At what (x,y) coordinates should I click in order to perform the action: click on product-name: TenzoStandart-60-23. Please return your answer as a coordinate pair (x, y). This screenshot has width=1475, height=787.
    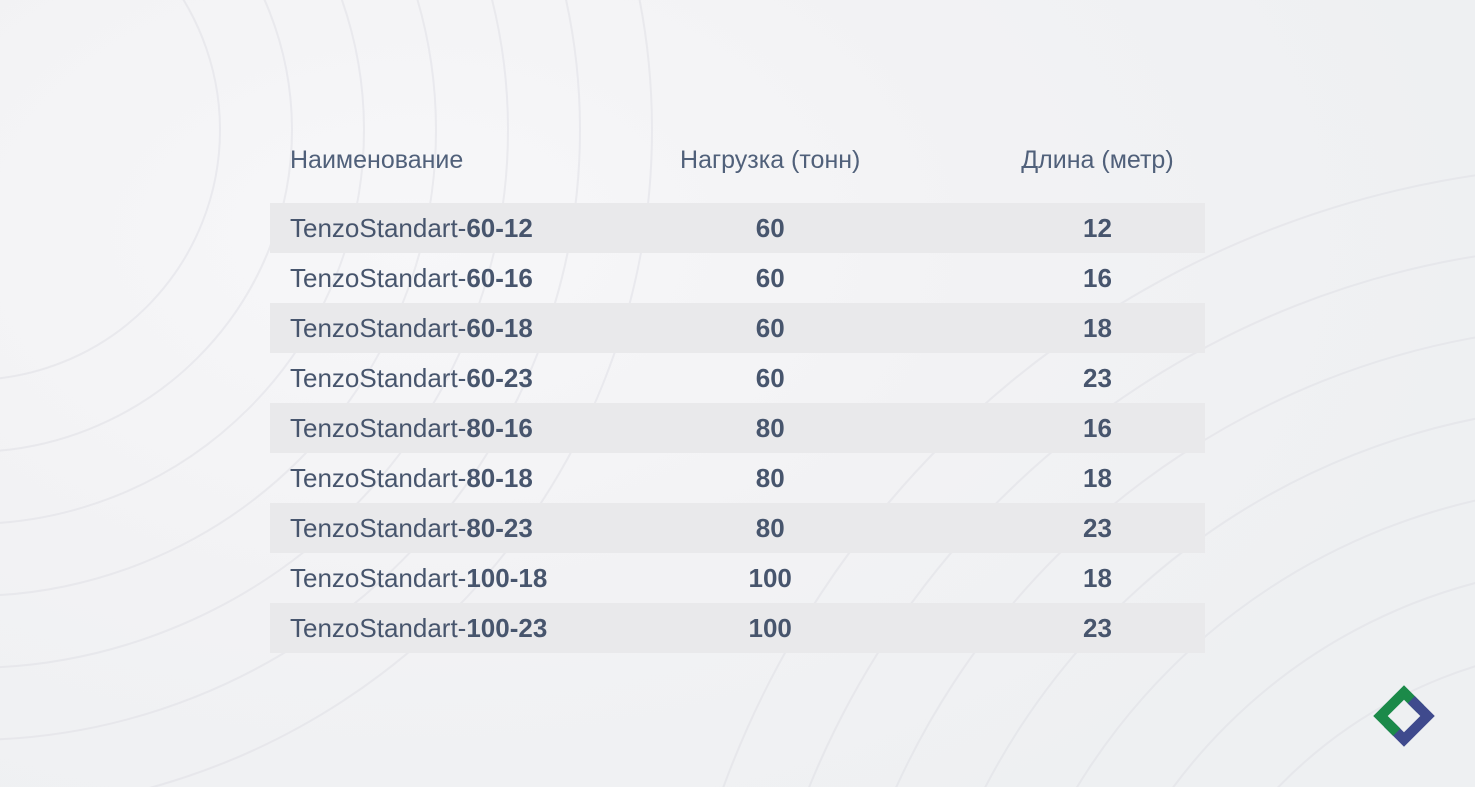
    Looking at the image, I should click on (410, 378).